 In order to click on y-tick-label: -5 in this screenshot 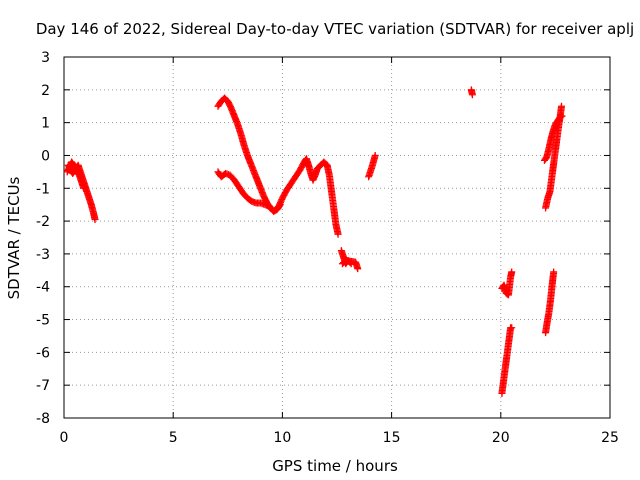, I will do `click(43, 321)`.